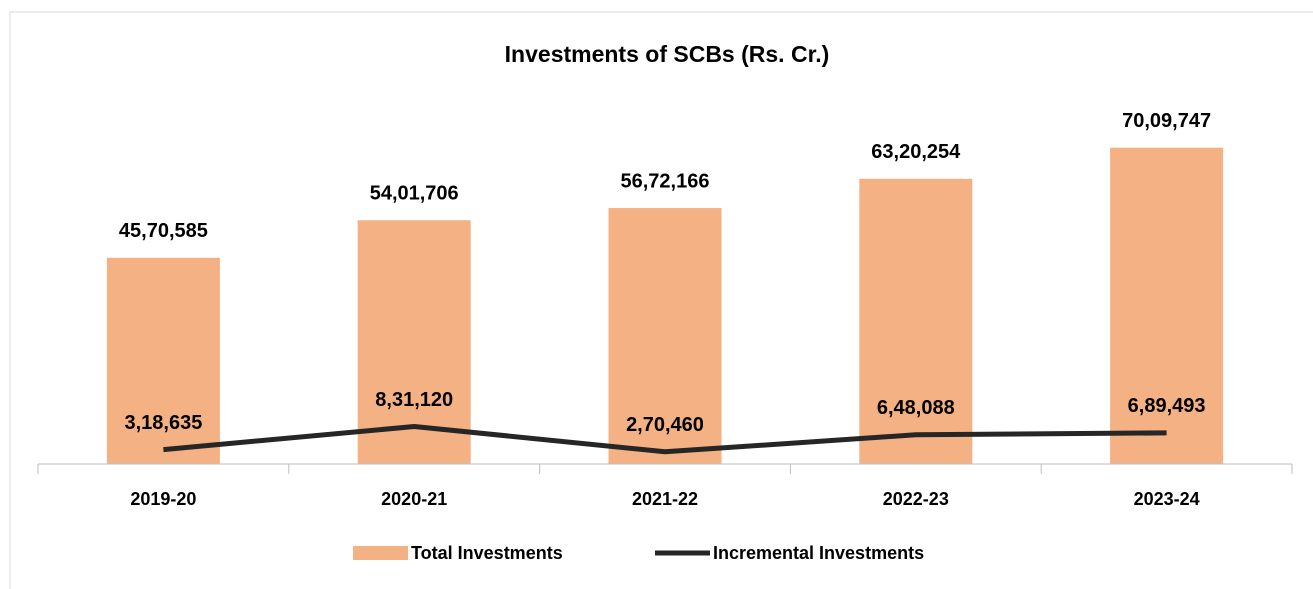 The height and width of the screenshot is (589, 1313). What do you see at coordinates (916, 499) in the screenshot?
I see `x-tick-label: 2022-23` at bounding box center [916, 499].